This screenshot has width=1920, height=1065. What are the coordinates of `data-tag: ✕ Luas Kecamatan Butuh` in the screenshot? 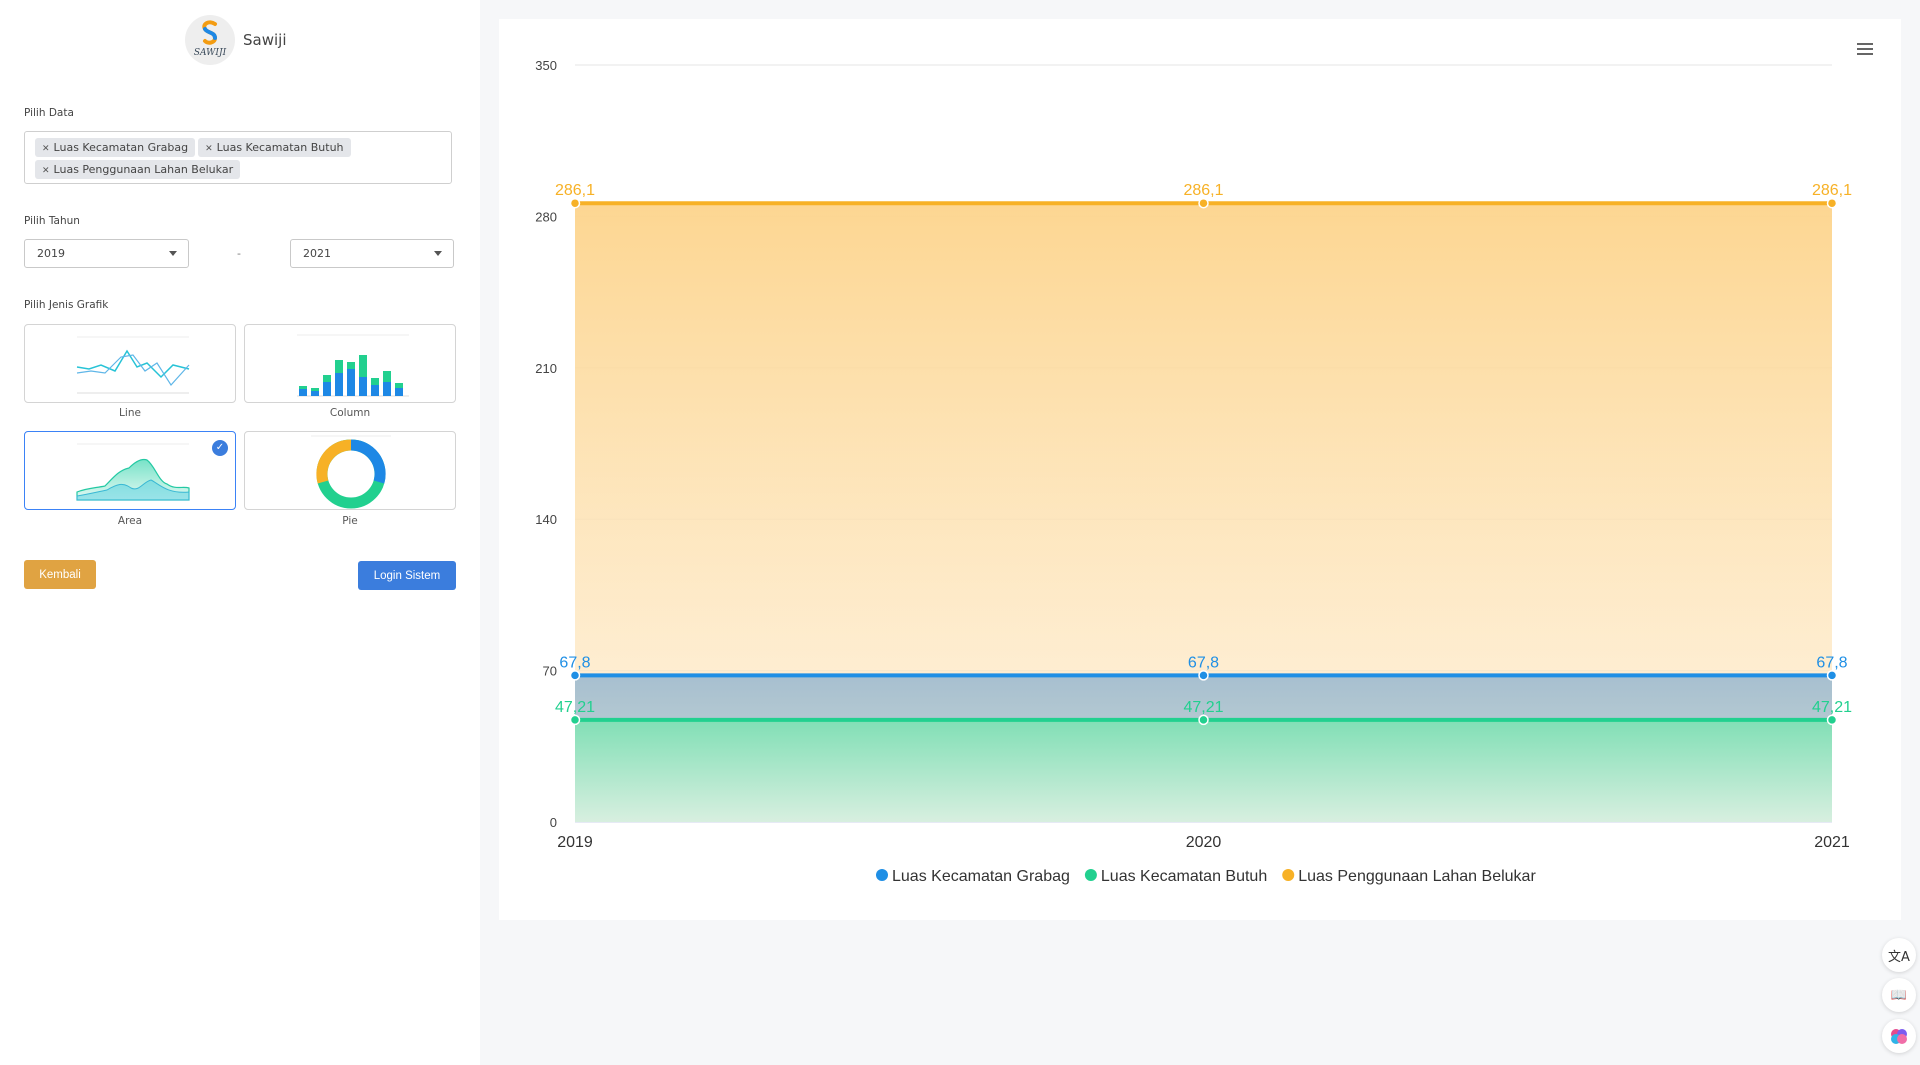 It's located at (274, 147).